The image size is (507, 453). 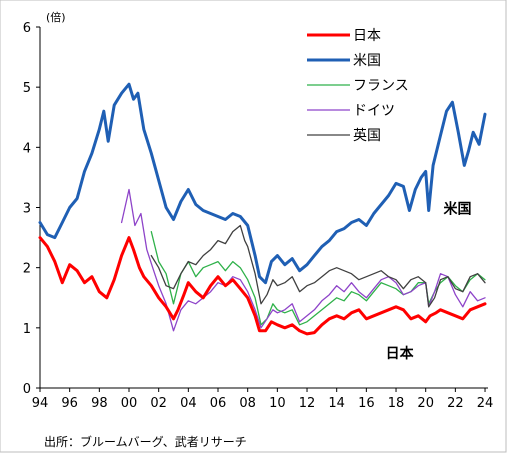 I want to click on x-tick-label: 14, so click(x=336, y=403).